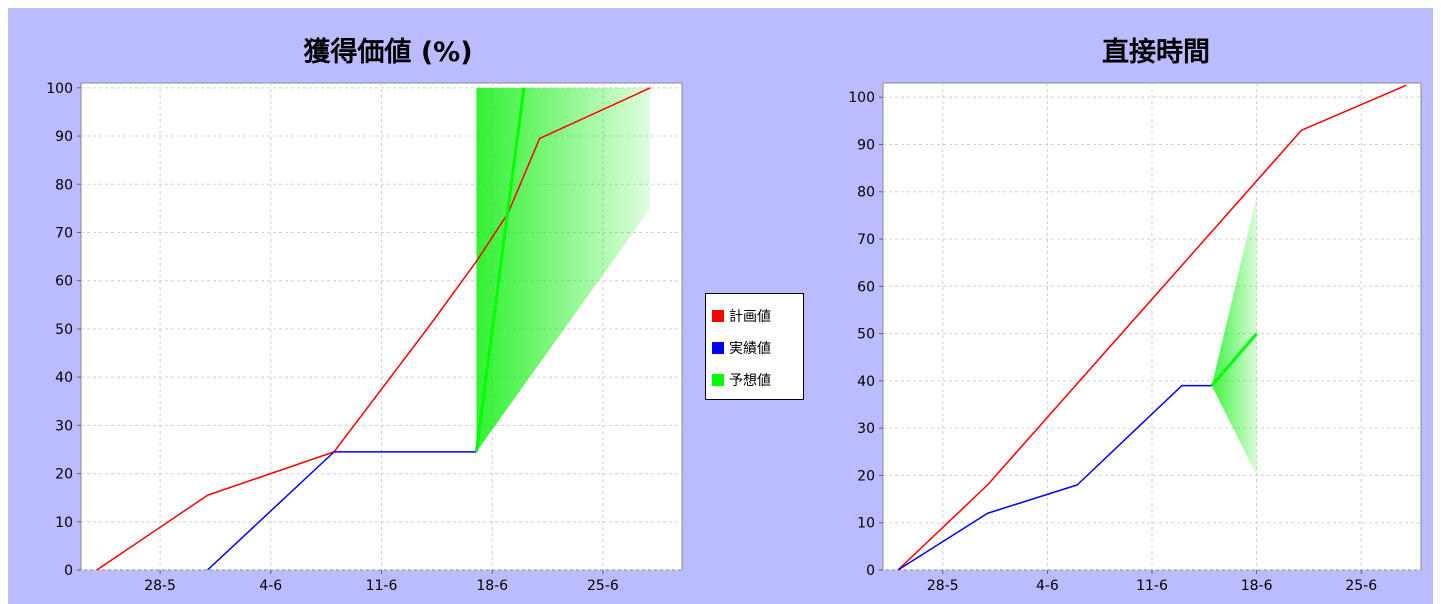 This screenshot has width=1441, height=604. I want to click on dt-y-tick-label: 40, so click(866, 382).